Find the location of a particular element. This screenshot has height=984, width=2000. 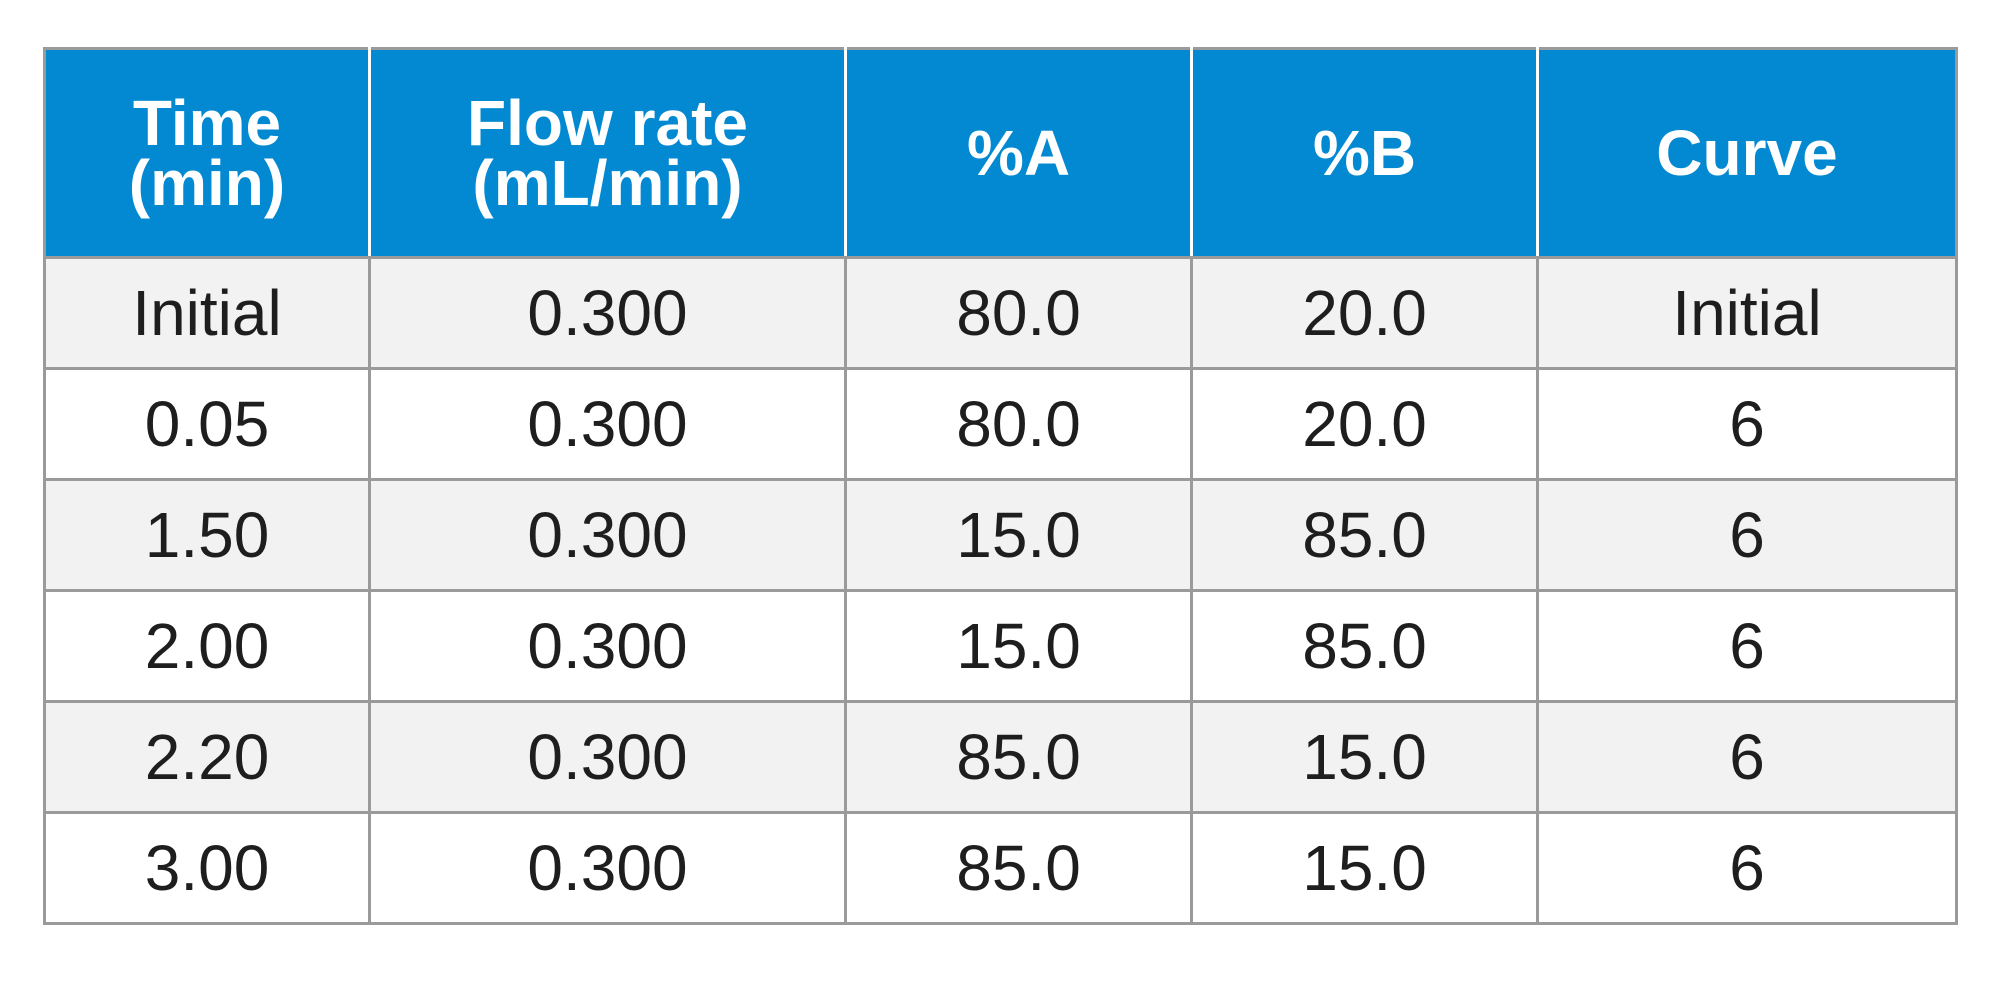

cell-time: 3.00 is located at coordinates (207, 868).